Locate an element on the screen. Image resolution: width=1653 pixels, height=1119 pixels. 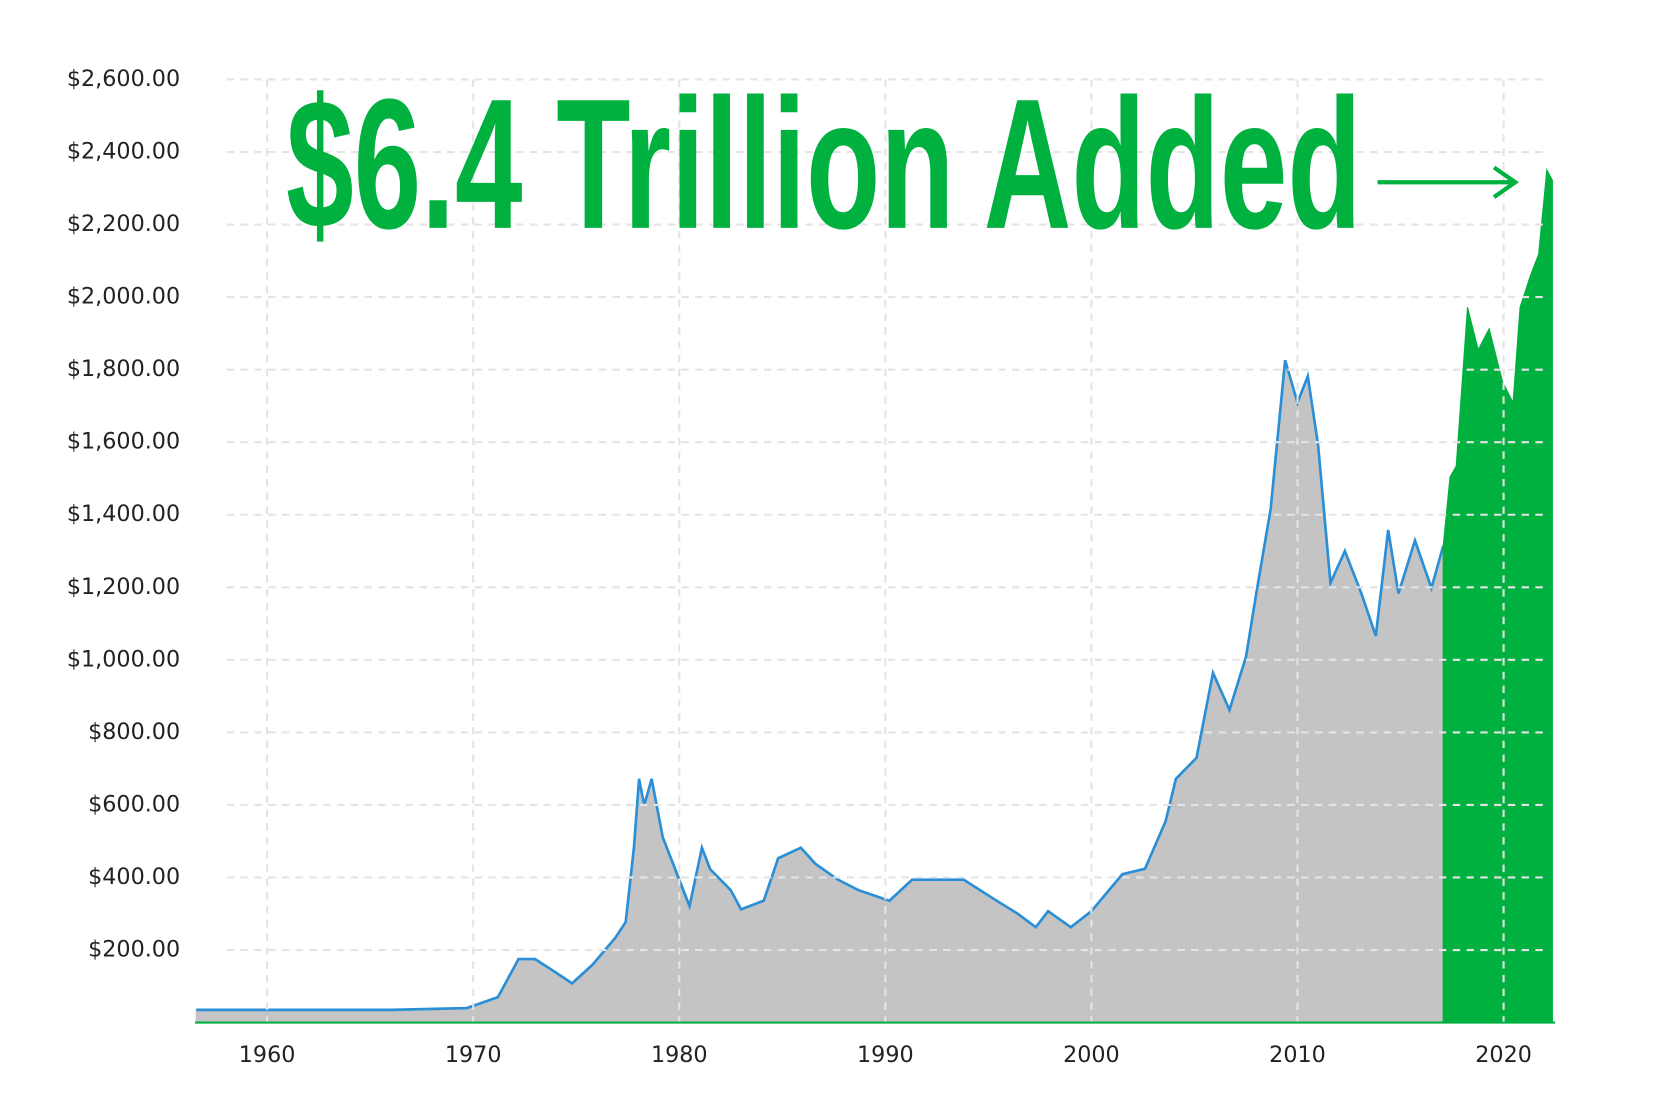
y-tick-label: $1,800.00 is located at coordinates (123, 369).